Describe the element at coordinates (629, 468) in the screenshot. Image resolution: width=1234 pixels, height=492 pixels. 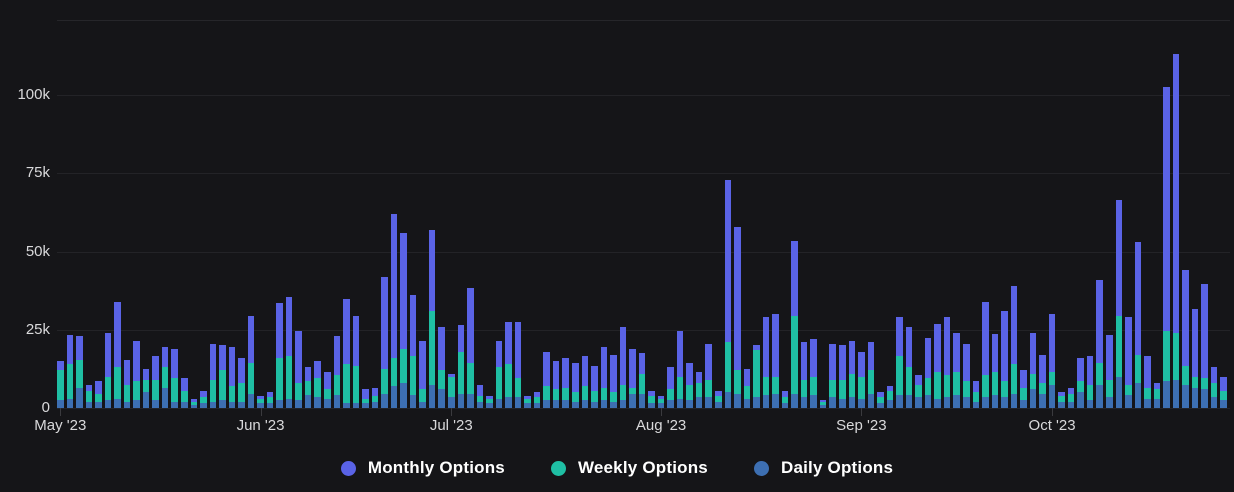
I see `legend-item-weekly-options: Weekly Options` at that location.